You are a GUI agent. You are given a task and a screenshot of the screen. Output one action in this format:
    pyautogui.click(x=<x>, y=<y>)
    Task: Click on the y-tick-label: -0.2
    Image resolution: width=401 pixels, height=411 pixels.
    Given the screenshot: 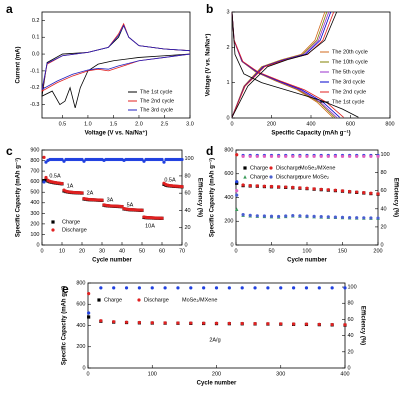 What is the action you would take?
    pyautogui.click(x=34, y=88)
    